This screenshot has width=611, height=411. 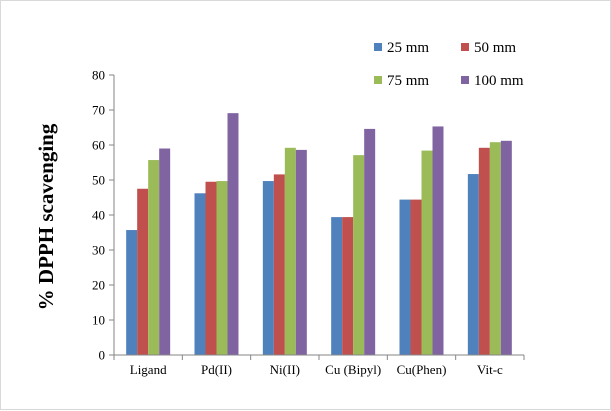 I want to click on bar-50-mm-cu-bipyl, so click(x=348, y=286).